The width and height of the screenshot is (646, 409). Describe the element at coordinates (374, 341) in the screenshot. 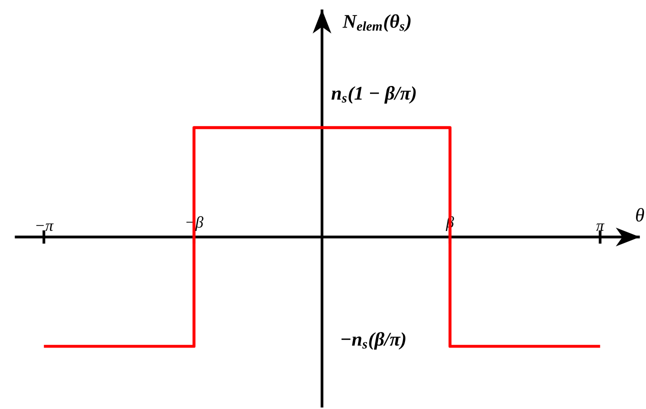

I see `annotation: −n$_{s}$(β/π)` at that location.